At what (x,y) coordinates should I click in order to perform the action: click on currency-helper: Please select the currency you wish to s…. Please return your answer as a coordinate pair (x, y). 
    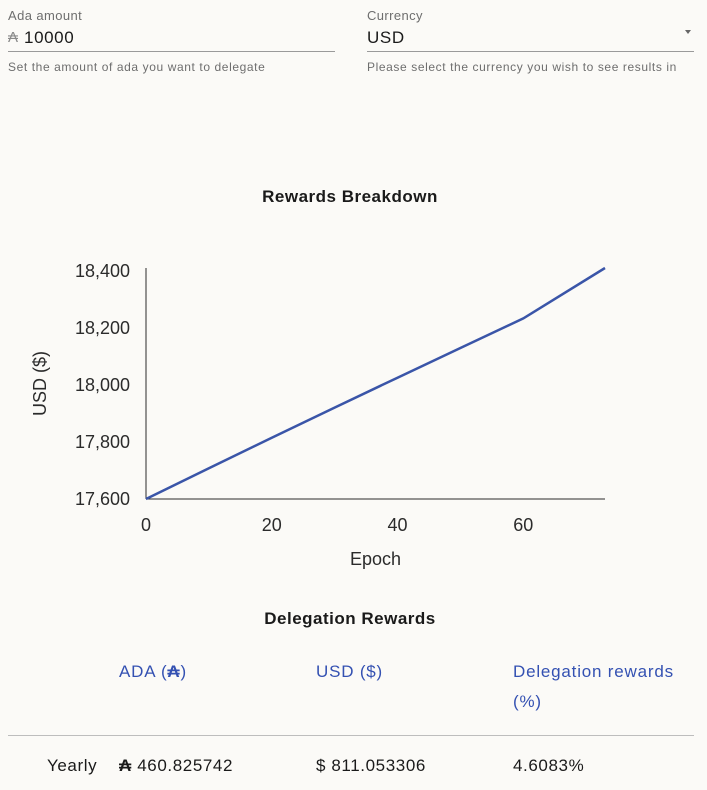
    Looking at the image, I should click on (522, 67).